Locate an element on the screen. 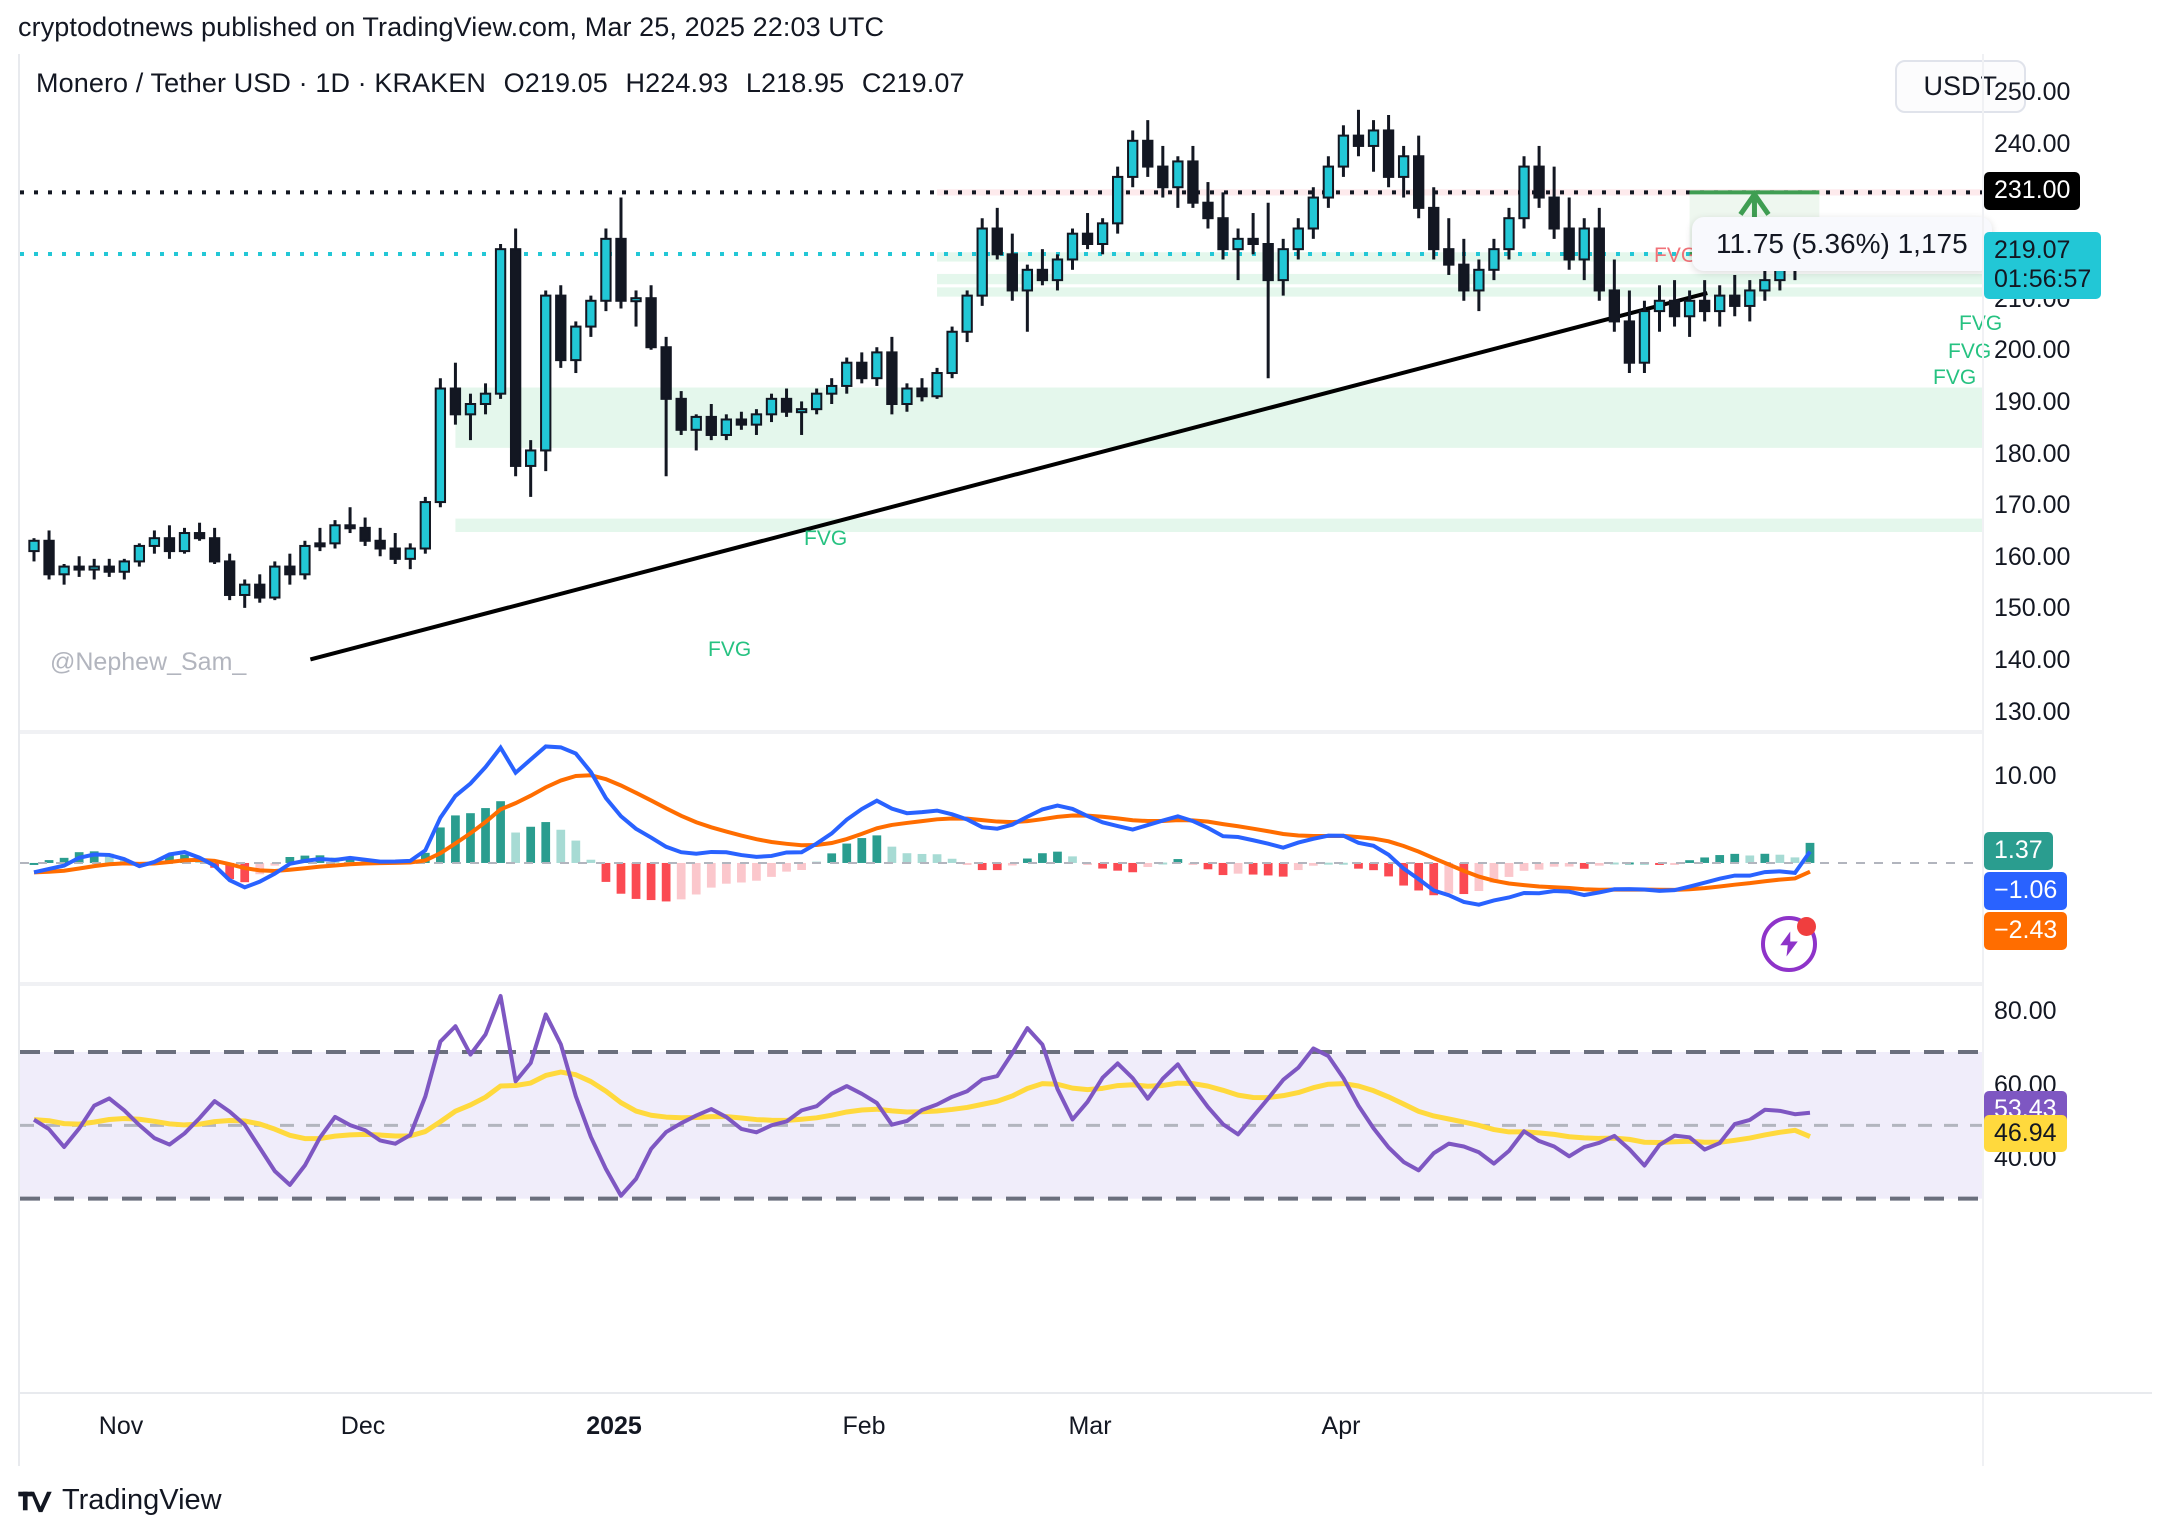 The image size is (2168, 1540). rsi-pane is located at coordinates (1001, 1105).